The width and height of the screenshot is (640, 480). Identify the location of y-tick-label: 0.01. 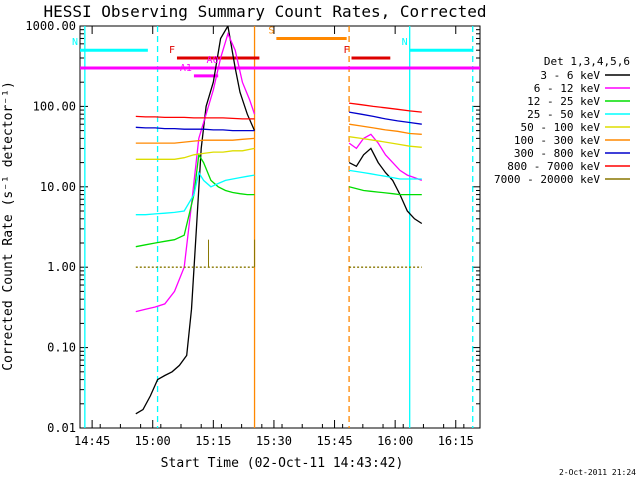
(61, 428).